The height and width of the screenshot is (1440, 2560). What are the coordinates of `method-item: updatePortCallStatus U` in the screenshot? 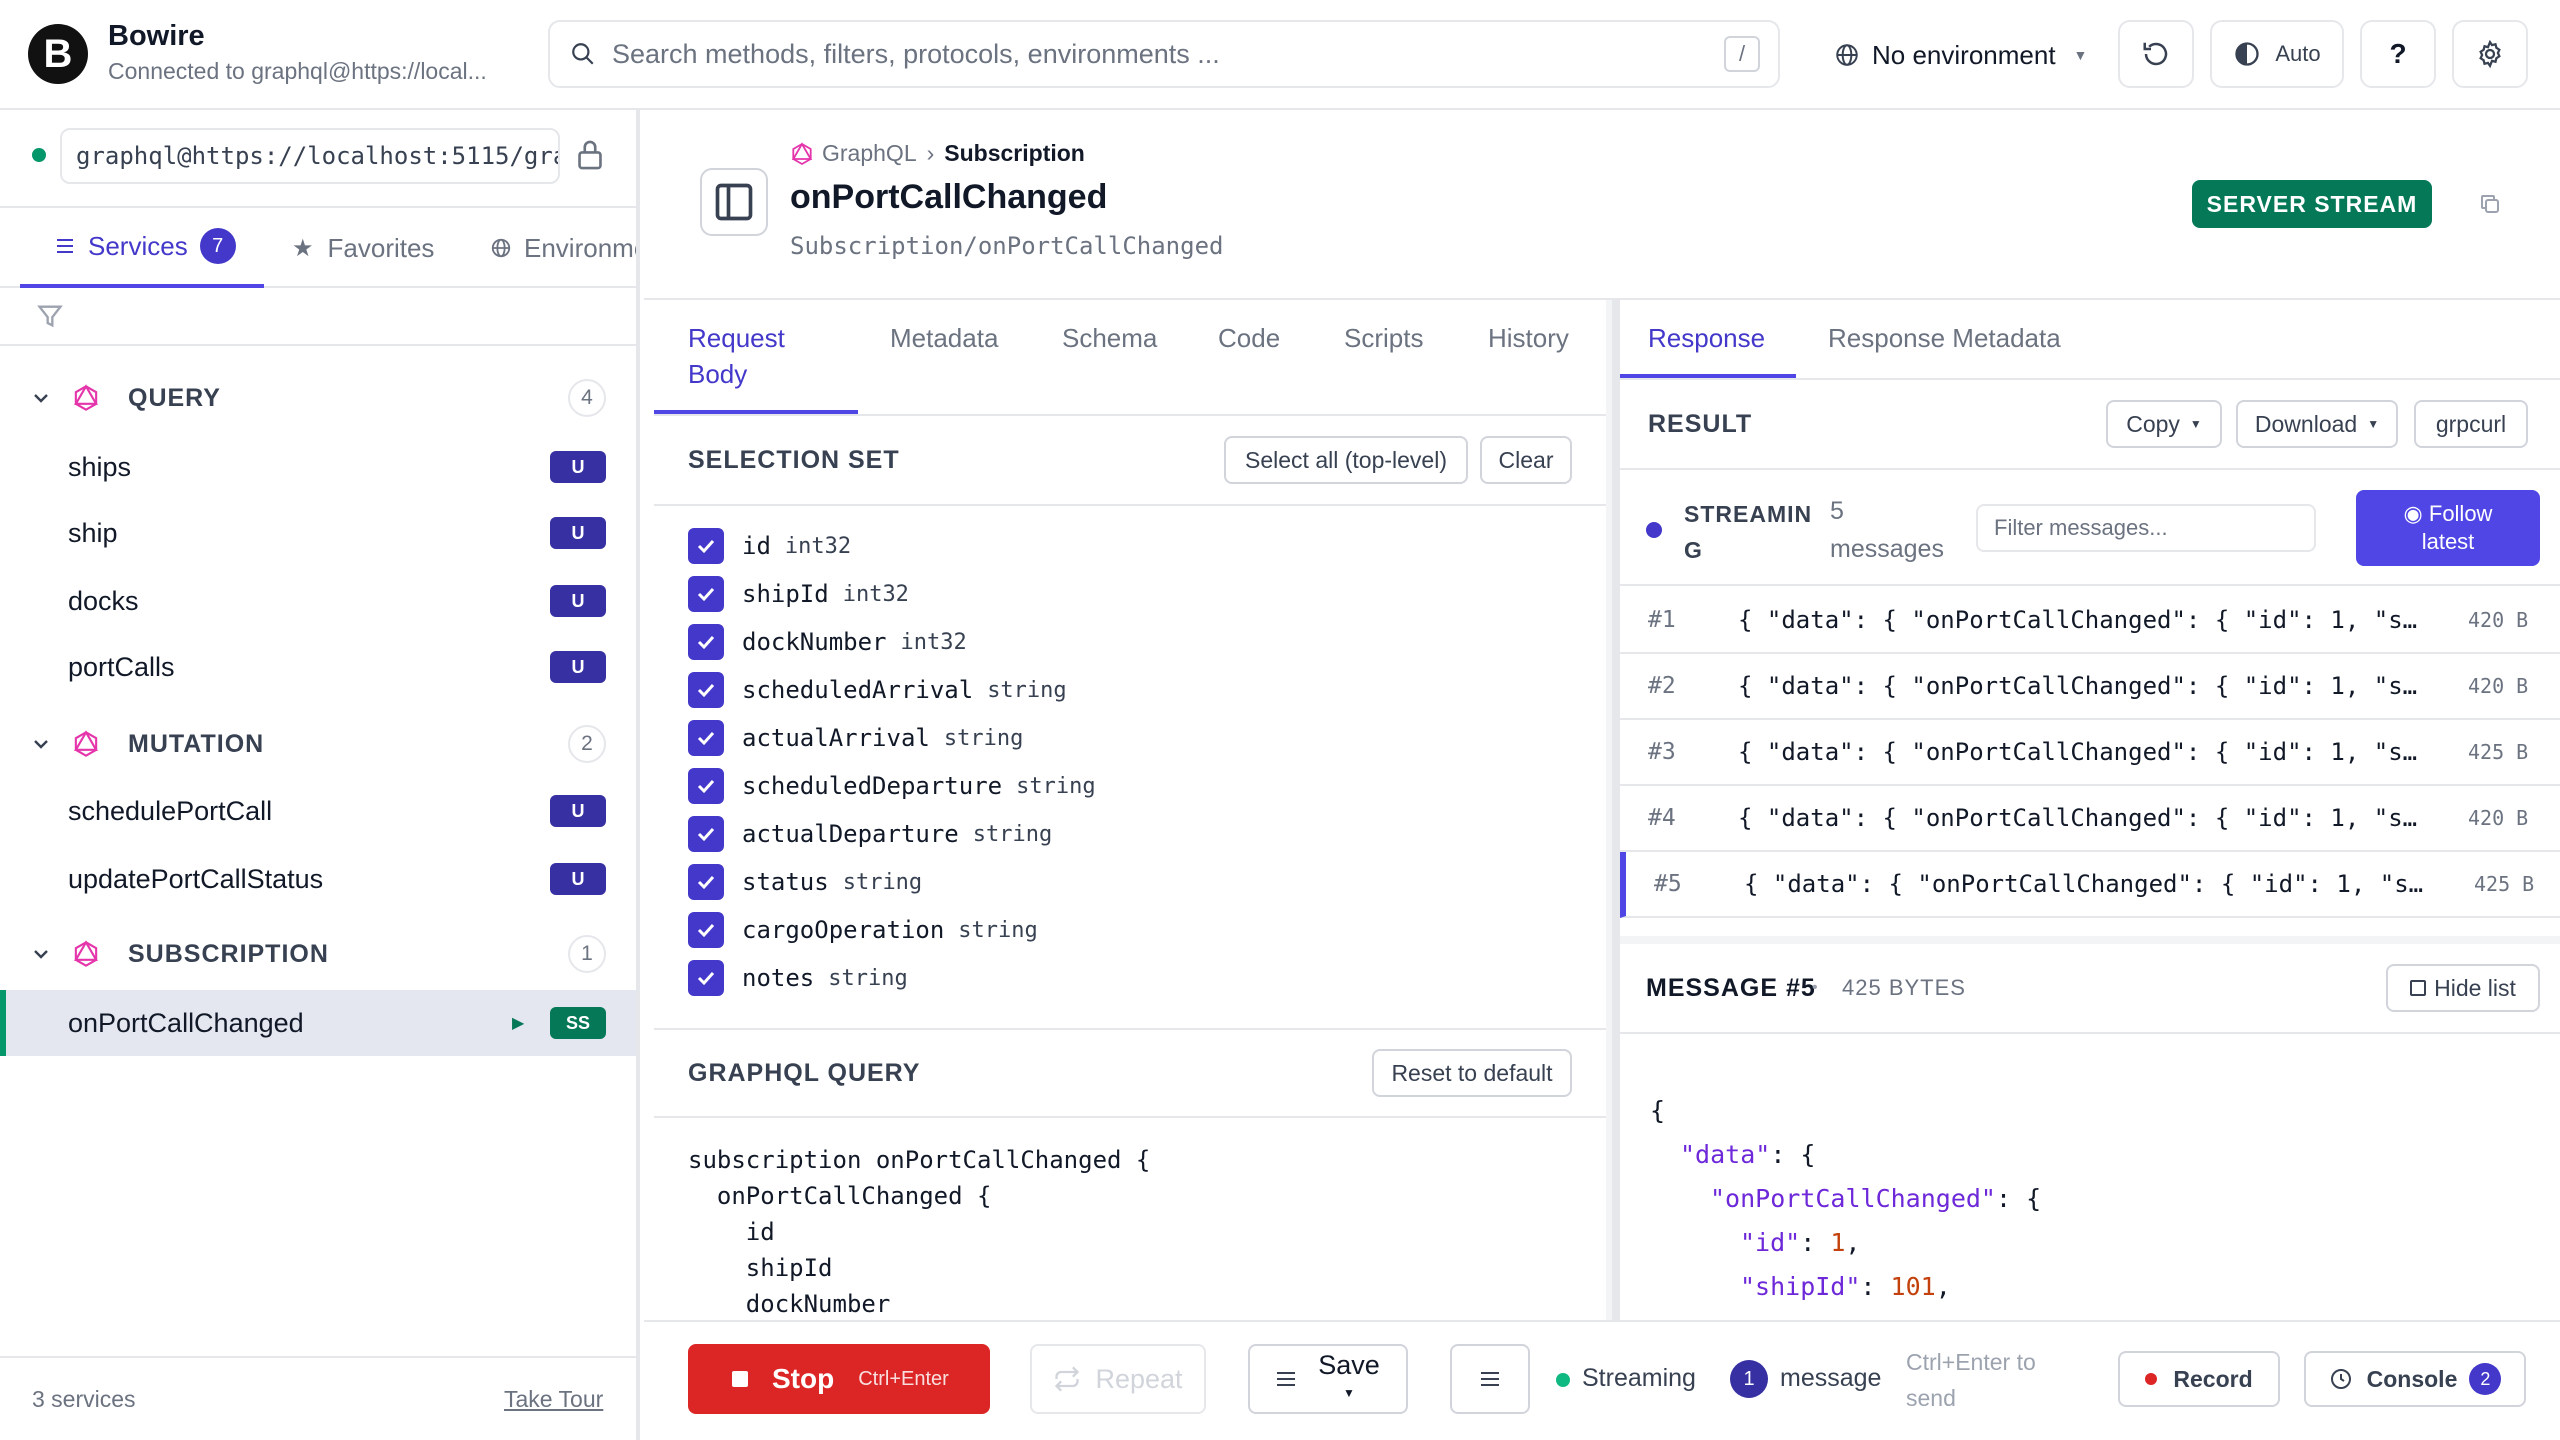 It's located at (318, 879).